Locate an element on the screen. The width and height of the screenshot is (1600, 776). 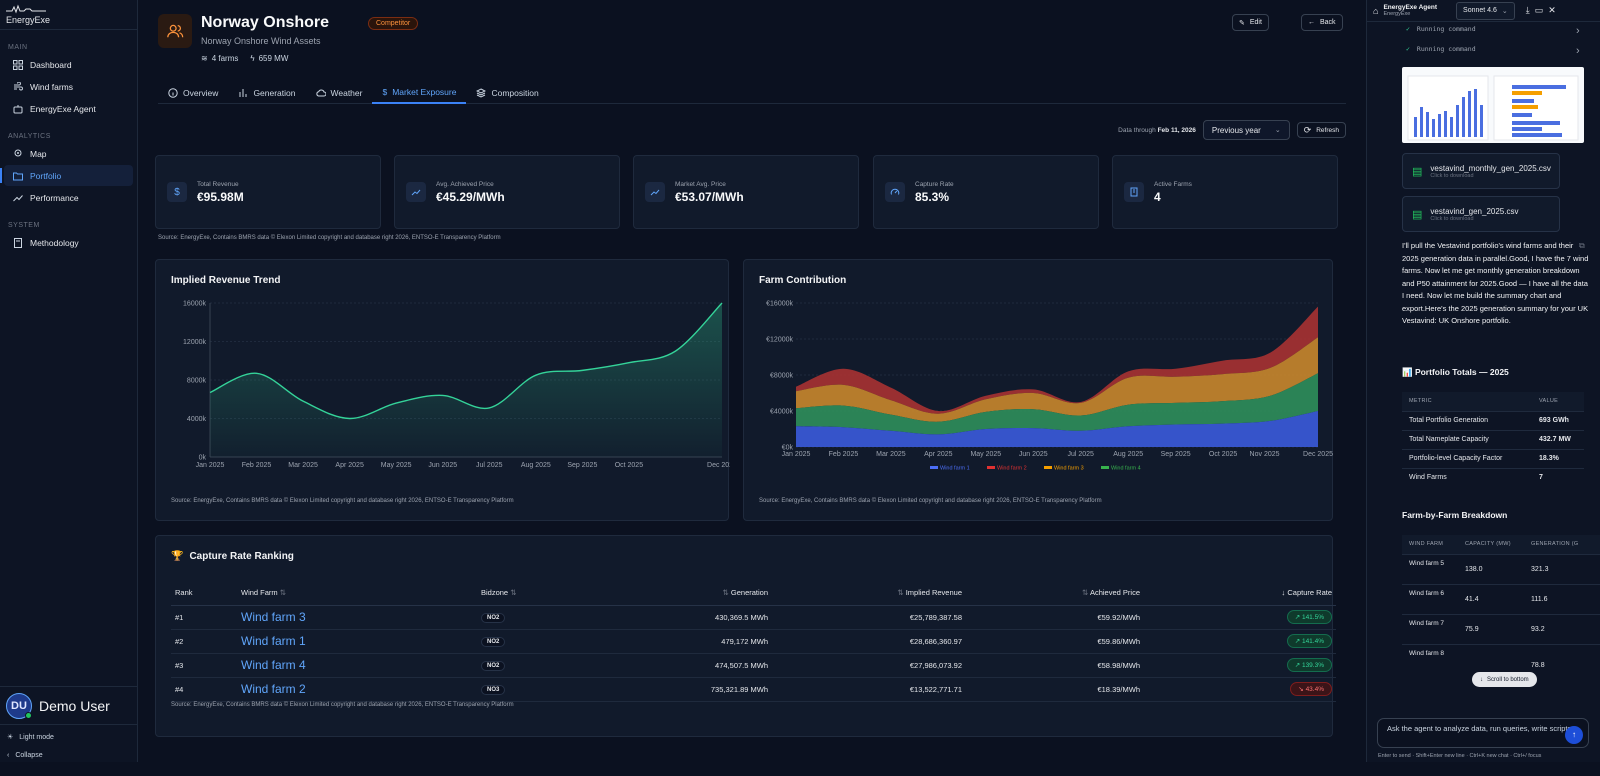
capture-rate-badge: ↗ 139.3% is located at coordinates (1309, 665).